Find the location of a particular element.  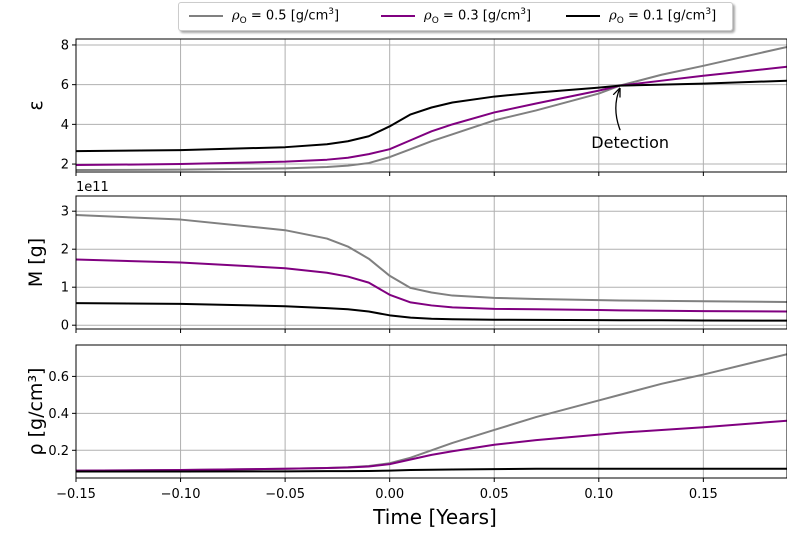

legend-entry: ρO = 0.3 [g/cm3] is located at coordinates (452, 16).